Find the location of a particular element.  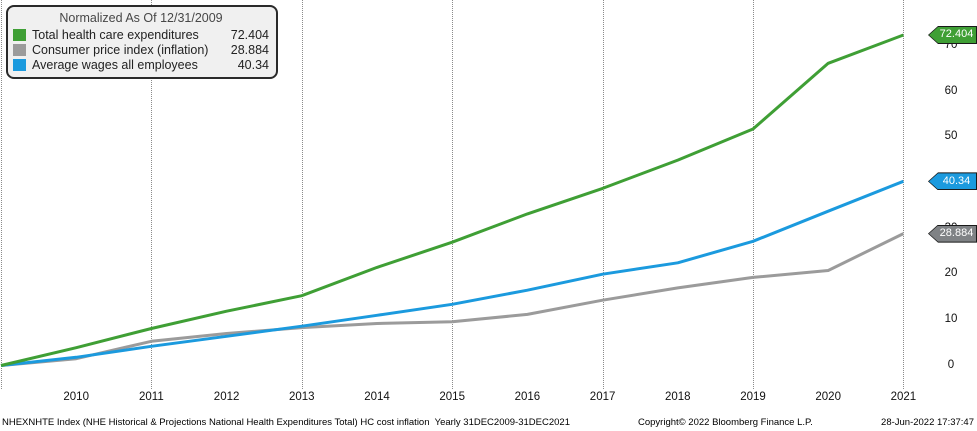

gridline-2009 is located at coordinates (1, 194).